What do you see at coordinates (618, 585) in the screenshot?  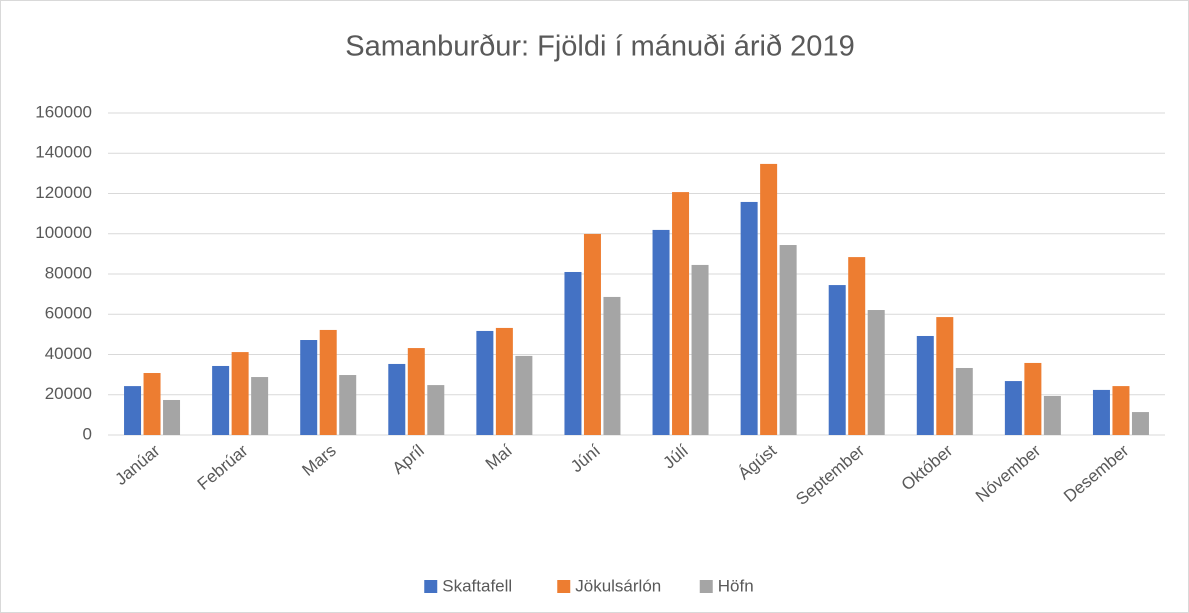 I see `legend-label: Jökulsárlón` at bounding box center [618, 585].